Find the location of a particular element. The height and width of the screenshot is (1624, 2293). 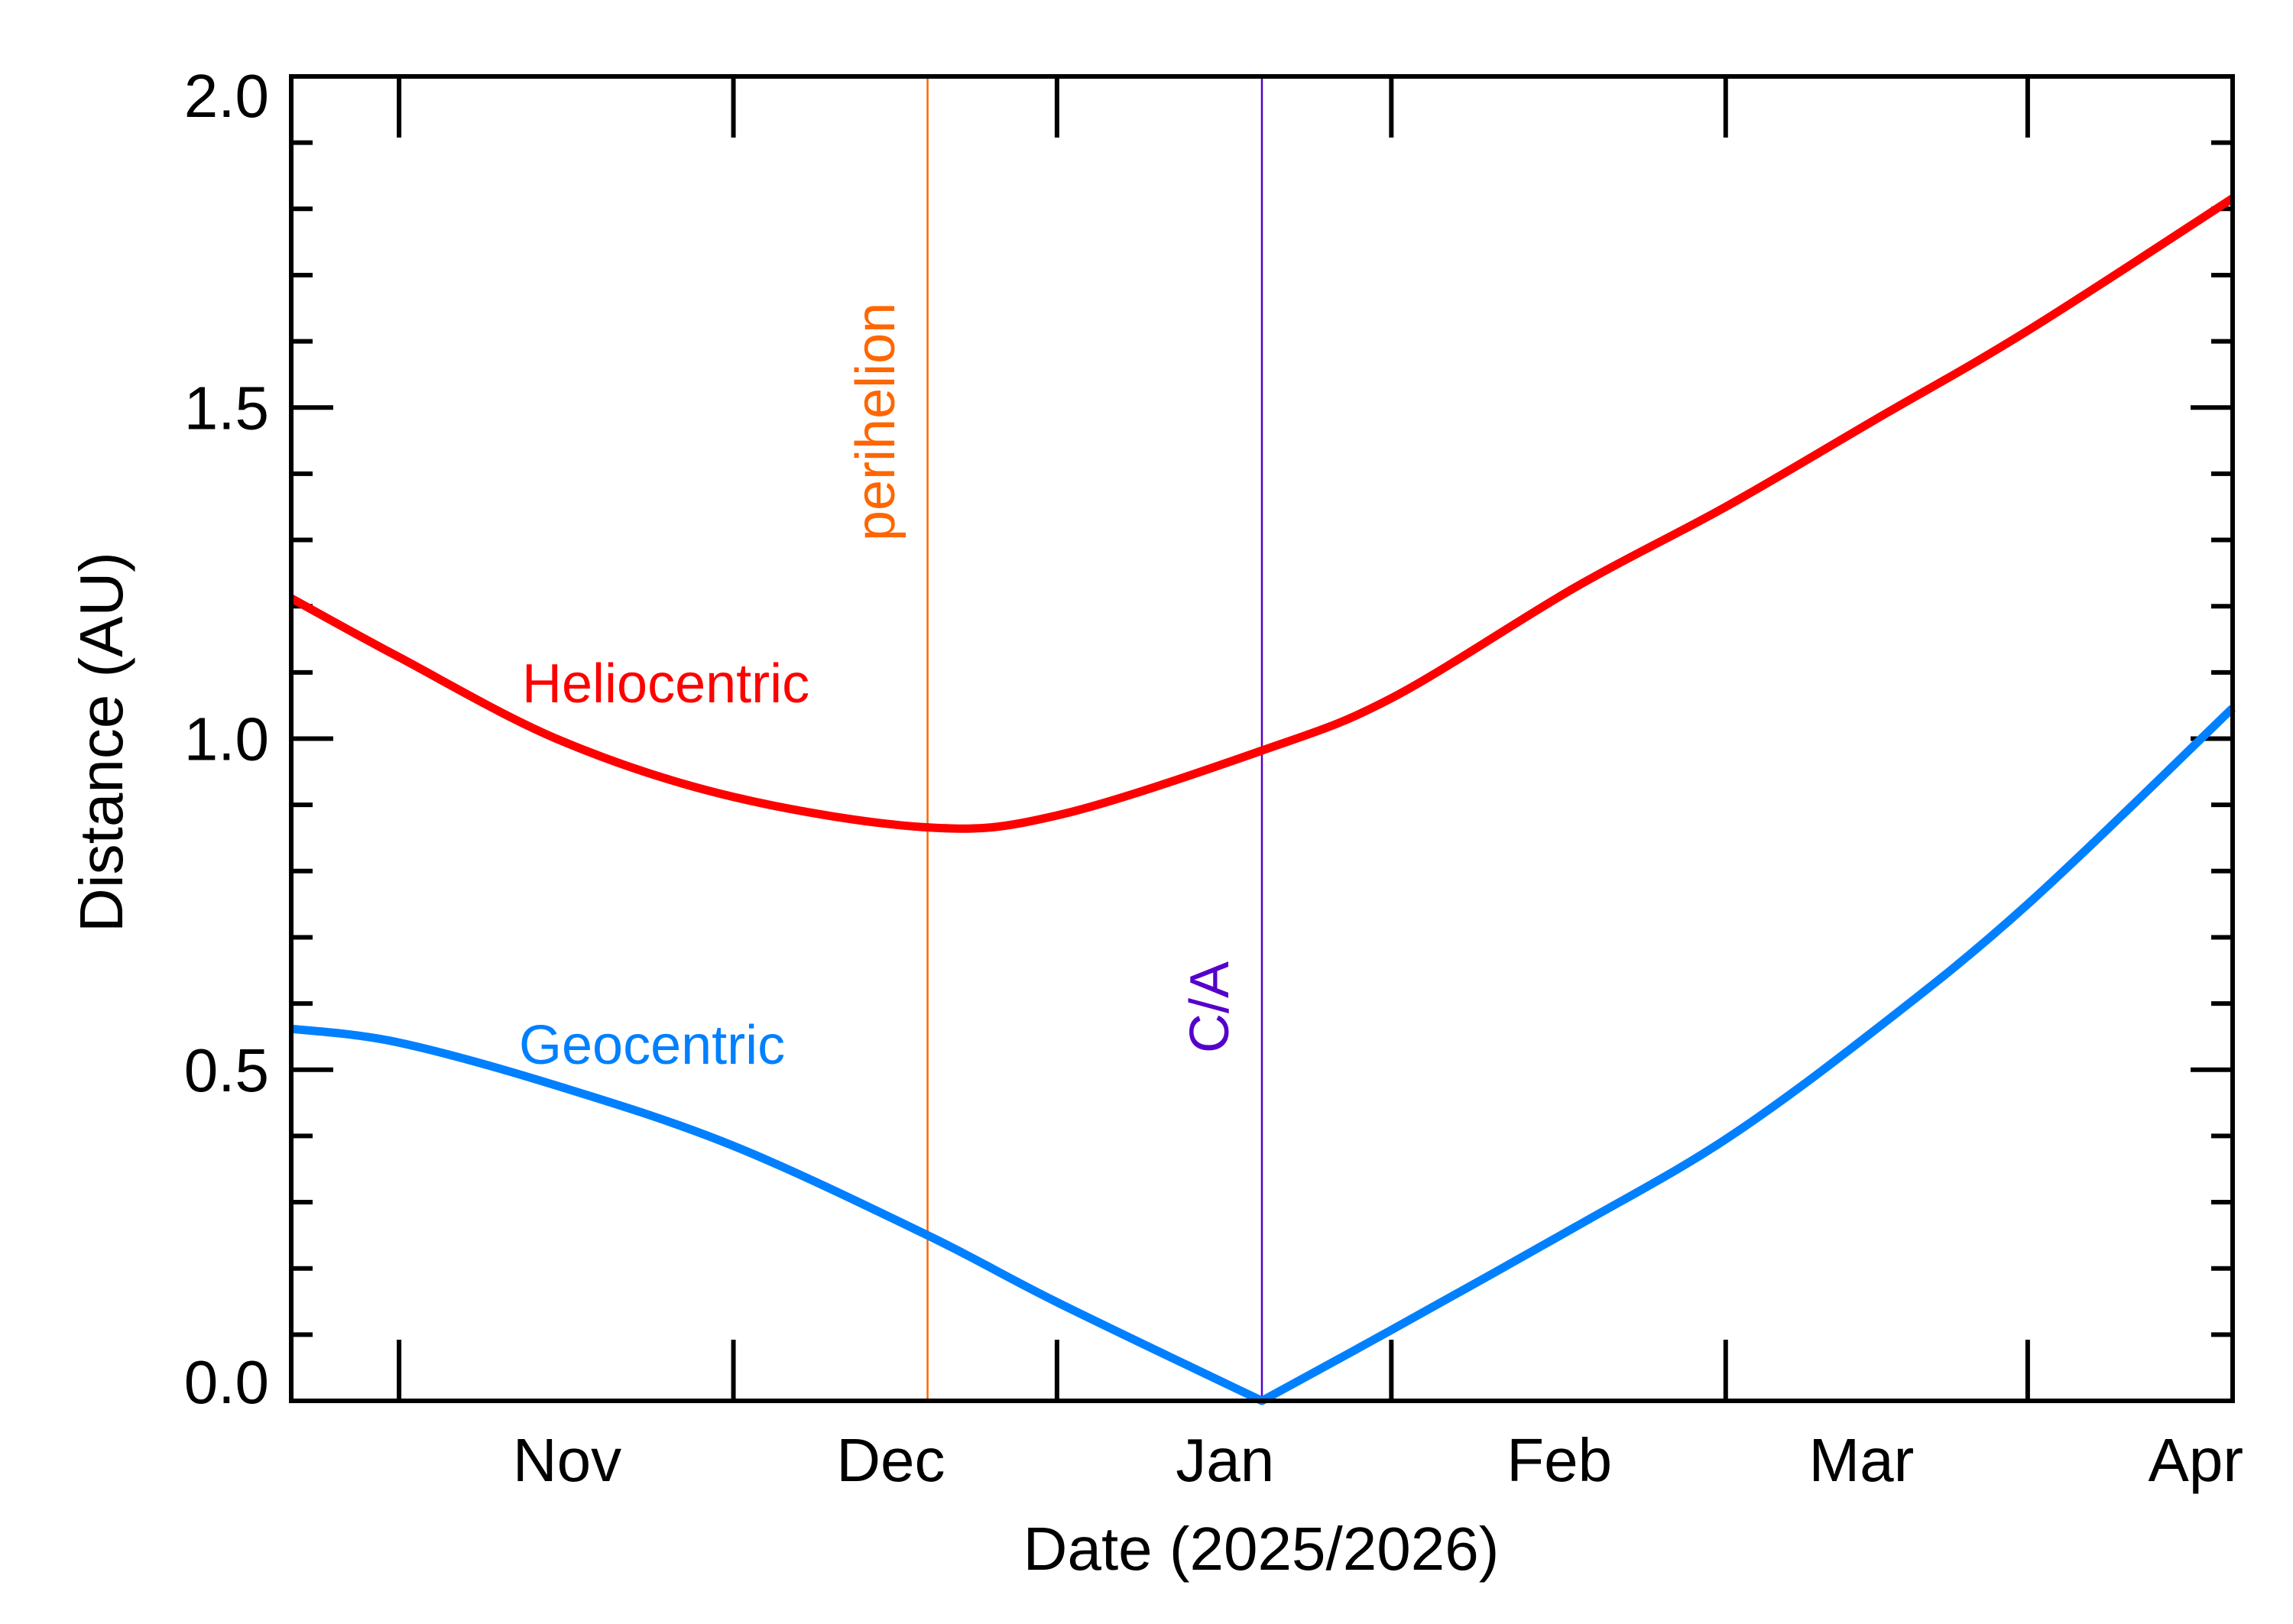

y-tick-label: 1.0 is located at coordinates (227, 739).